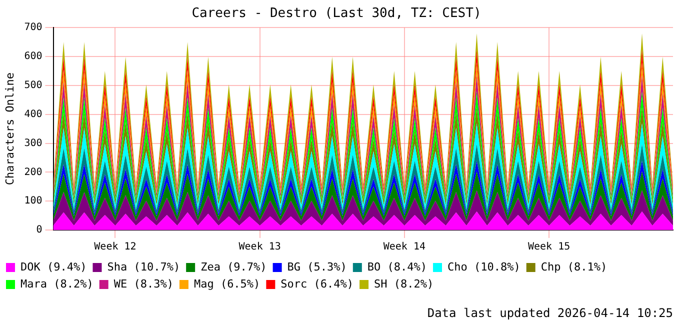 The height and width of the screenshot is (324, 697). What do you see at coordinates (115, 247) in the screenshot?
I see `x-tick-label: Week 12` at bounding box center [115, 247].